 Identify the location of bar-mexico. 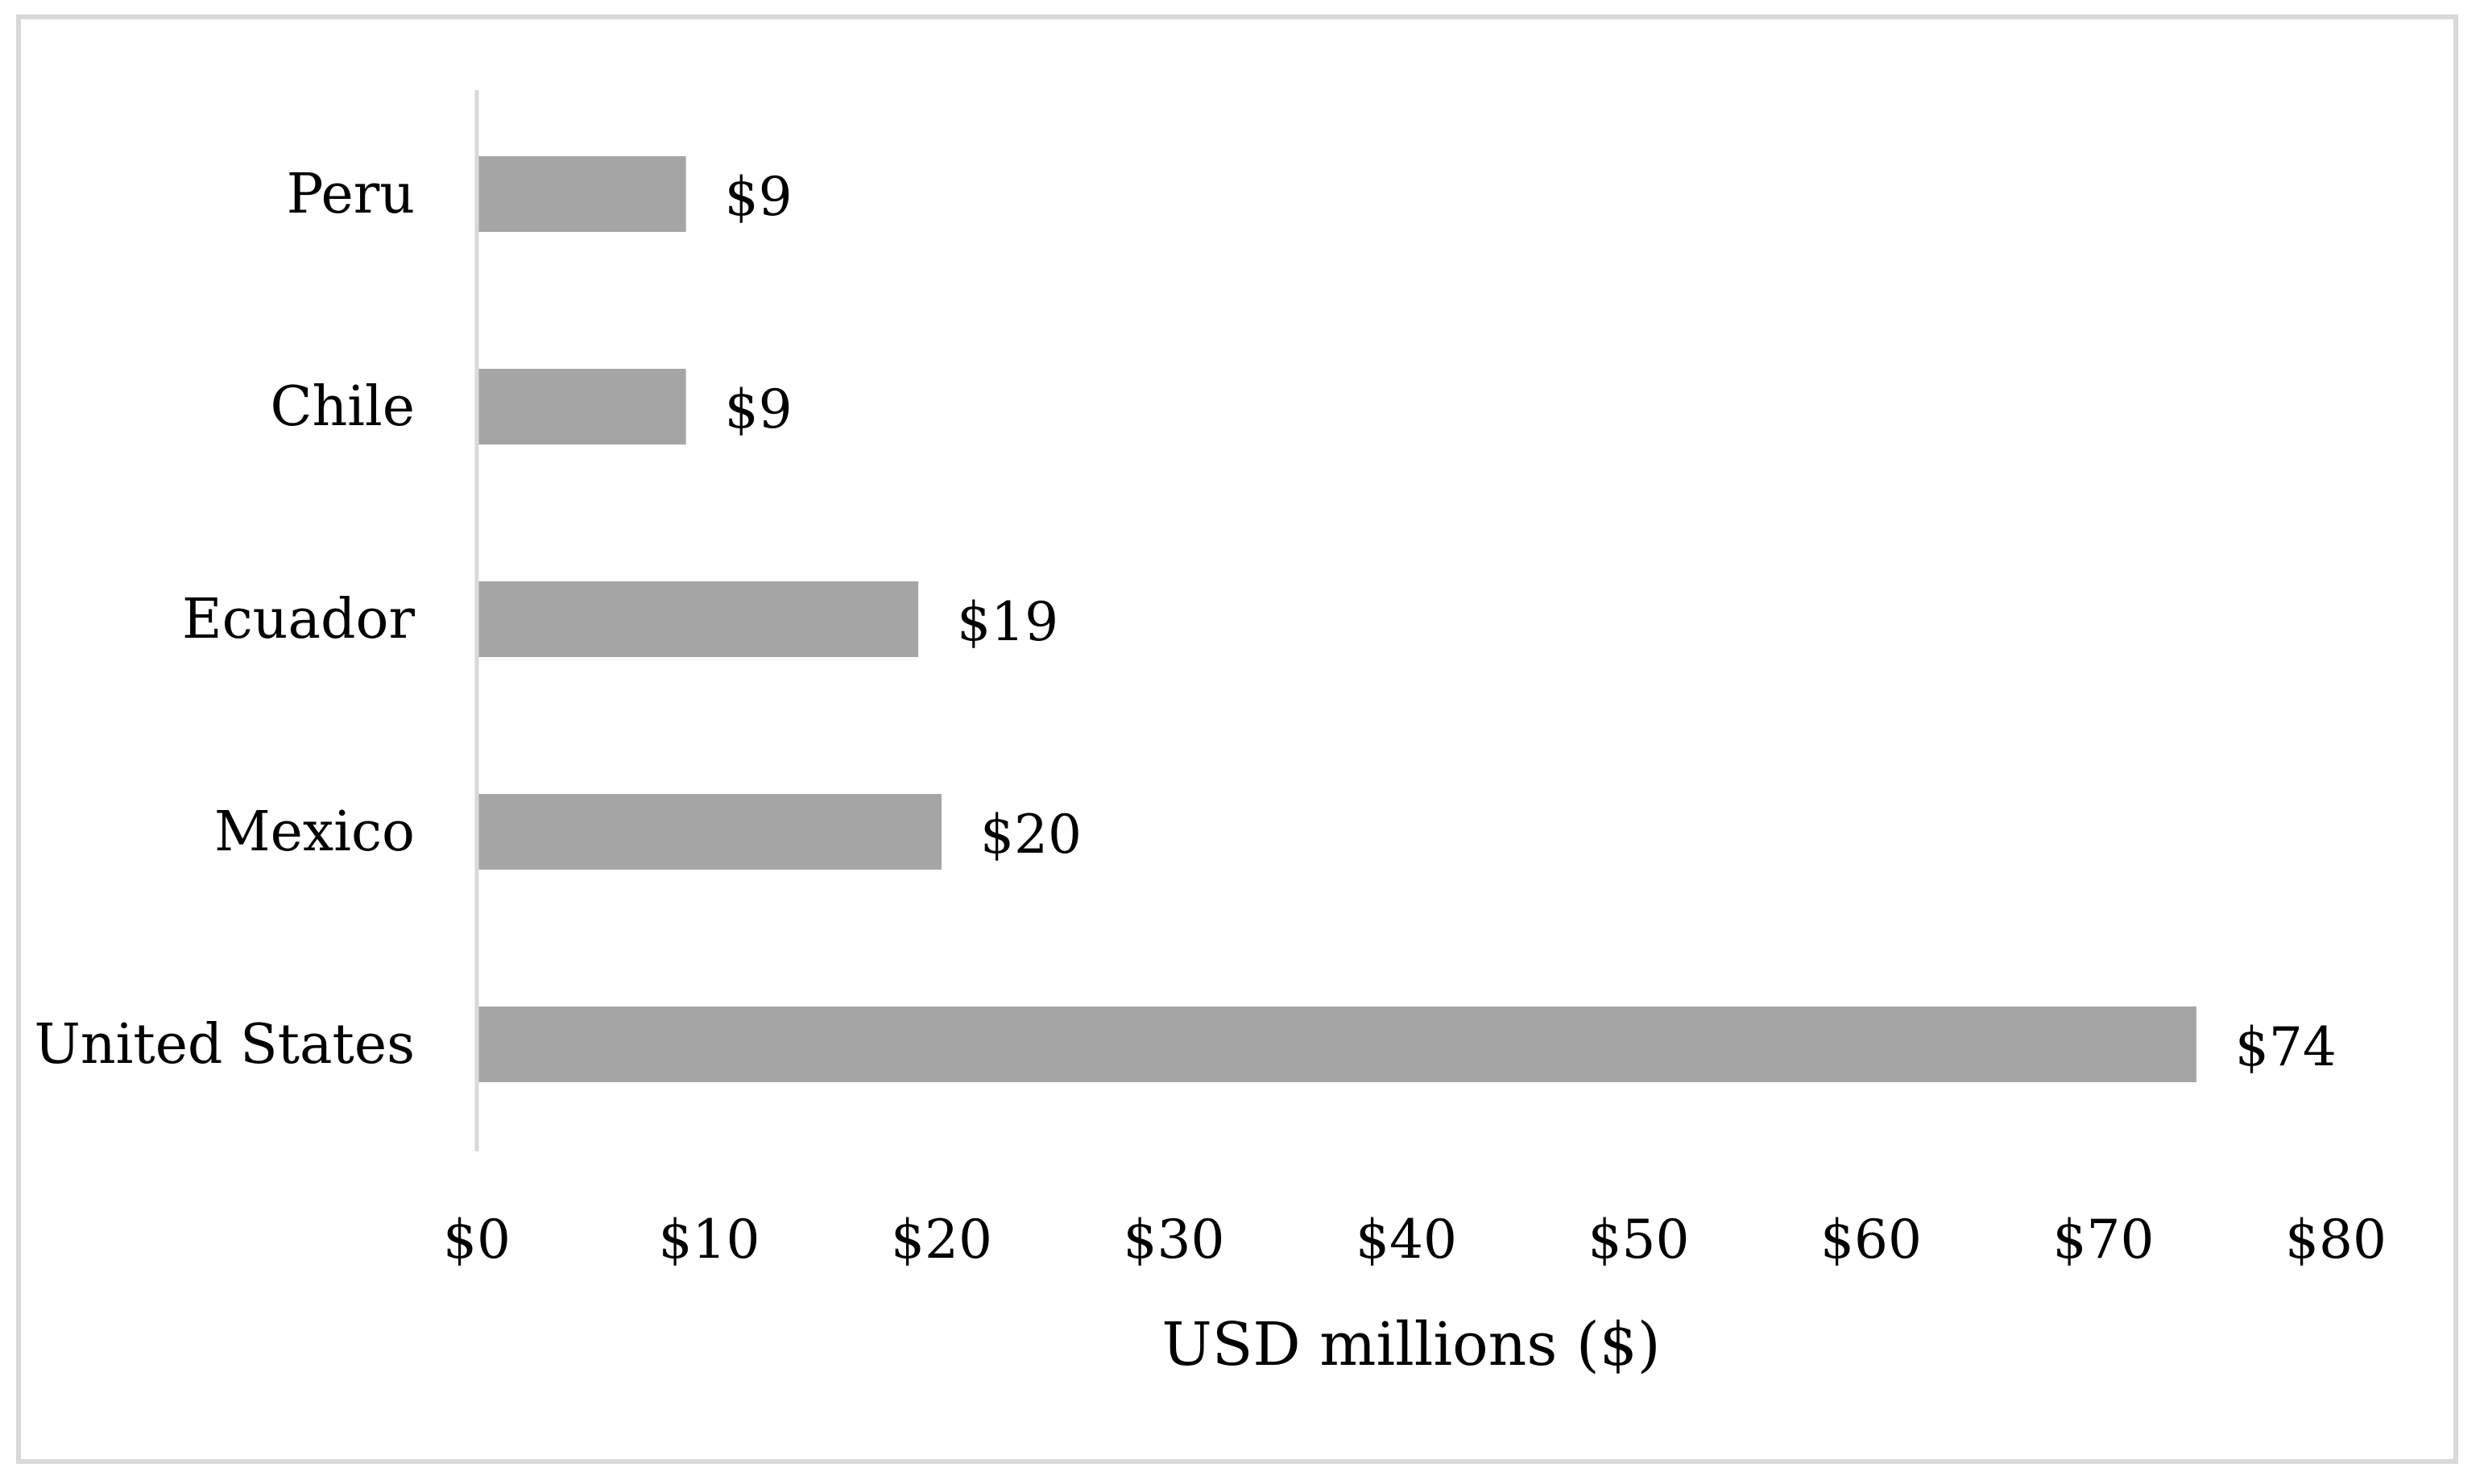
(709, 832).